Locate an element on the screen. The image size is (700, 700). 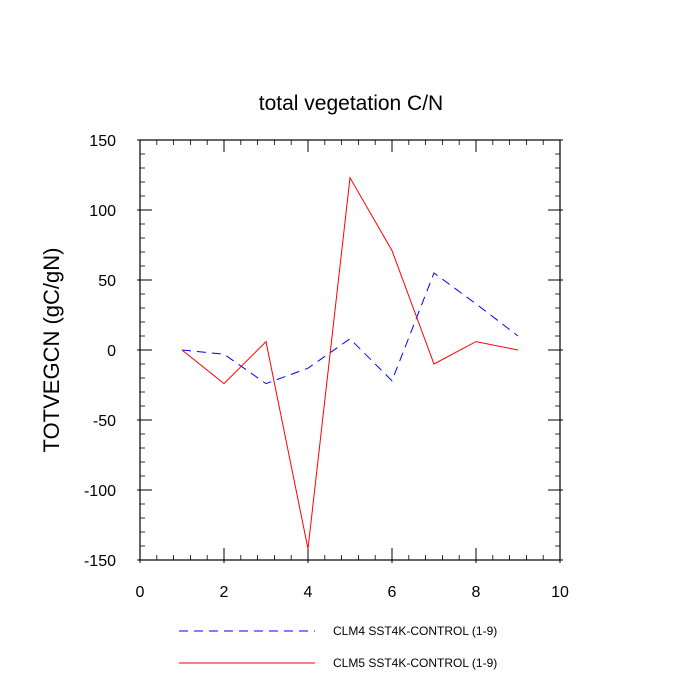
y-tick-label: 150 is located at coordinates (102, 141).